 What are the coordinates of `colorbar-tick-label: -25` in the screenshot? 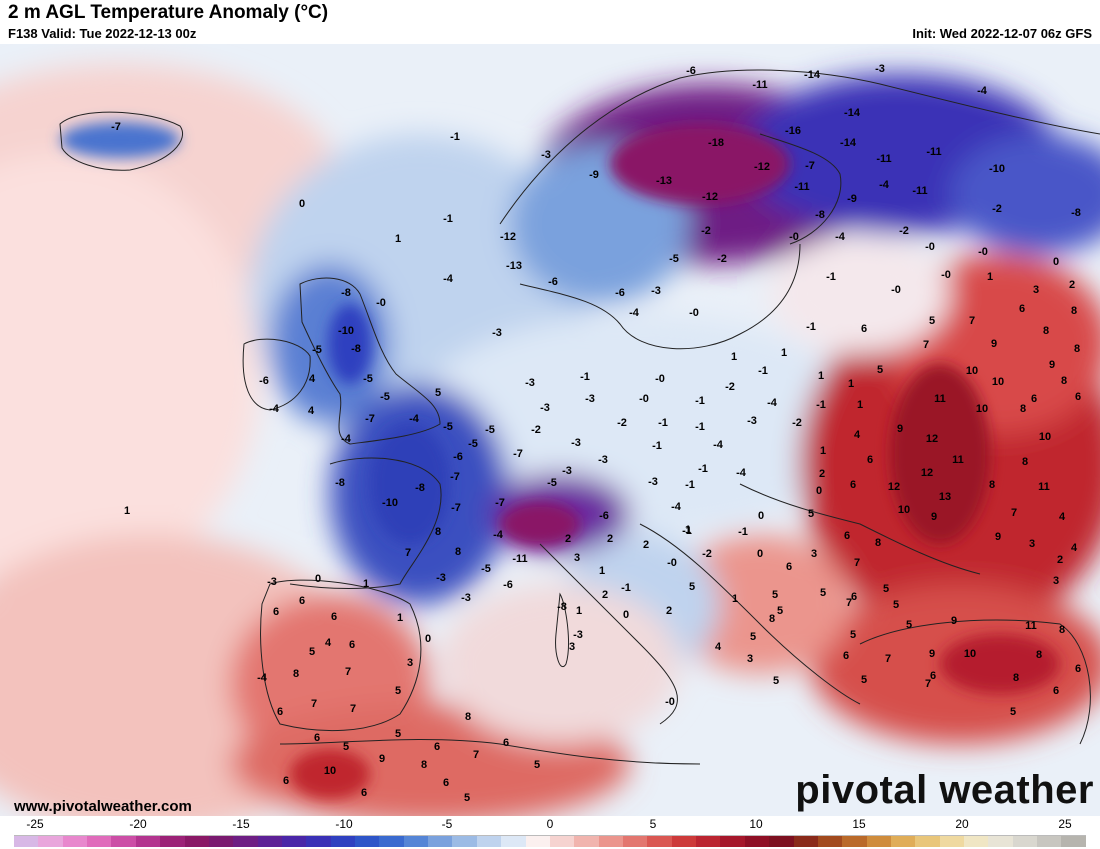 It's located at (35, 824).